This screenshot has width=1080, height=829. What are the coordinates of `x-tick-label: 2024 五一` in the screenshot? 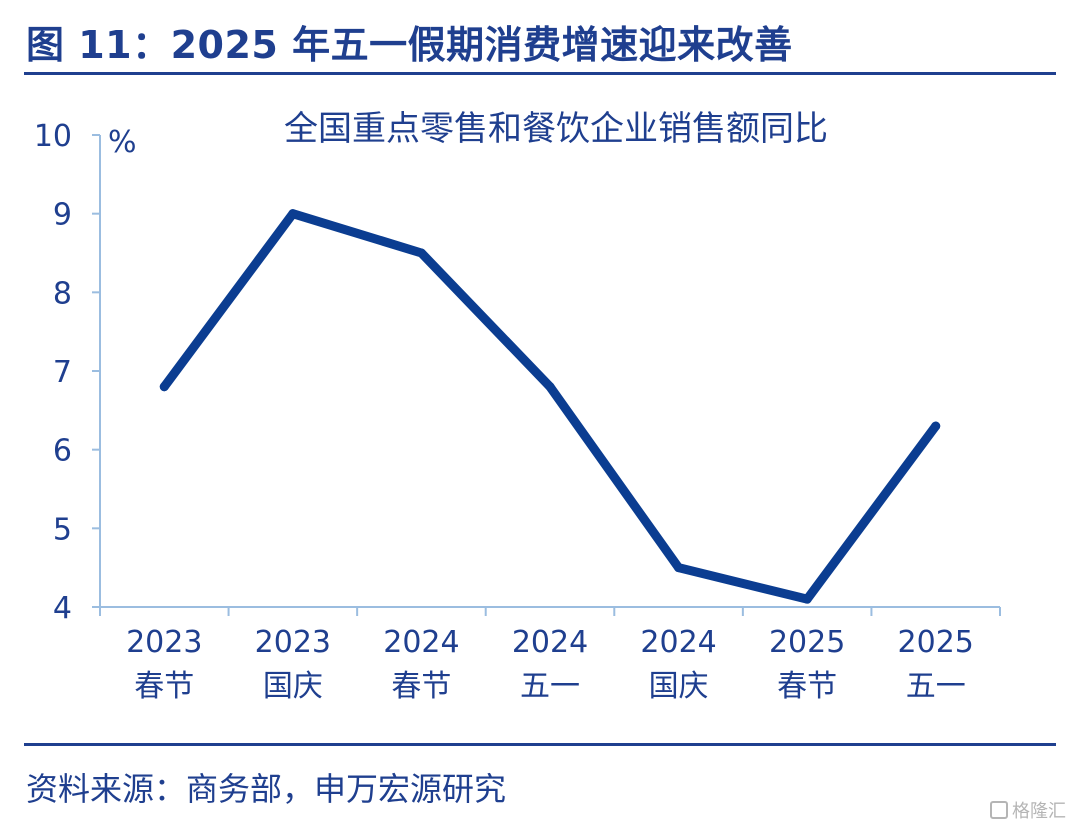 It's located at (550, 664).